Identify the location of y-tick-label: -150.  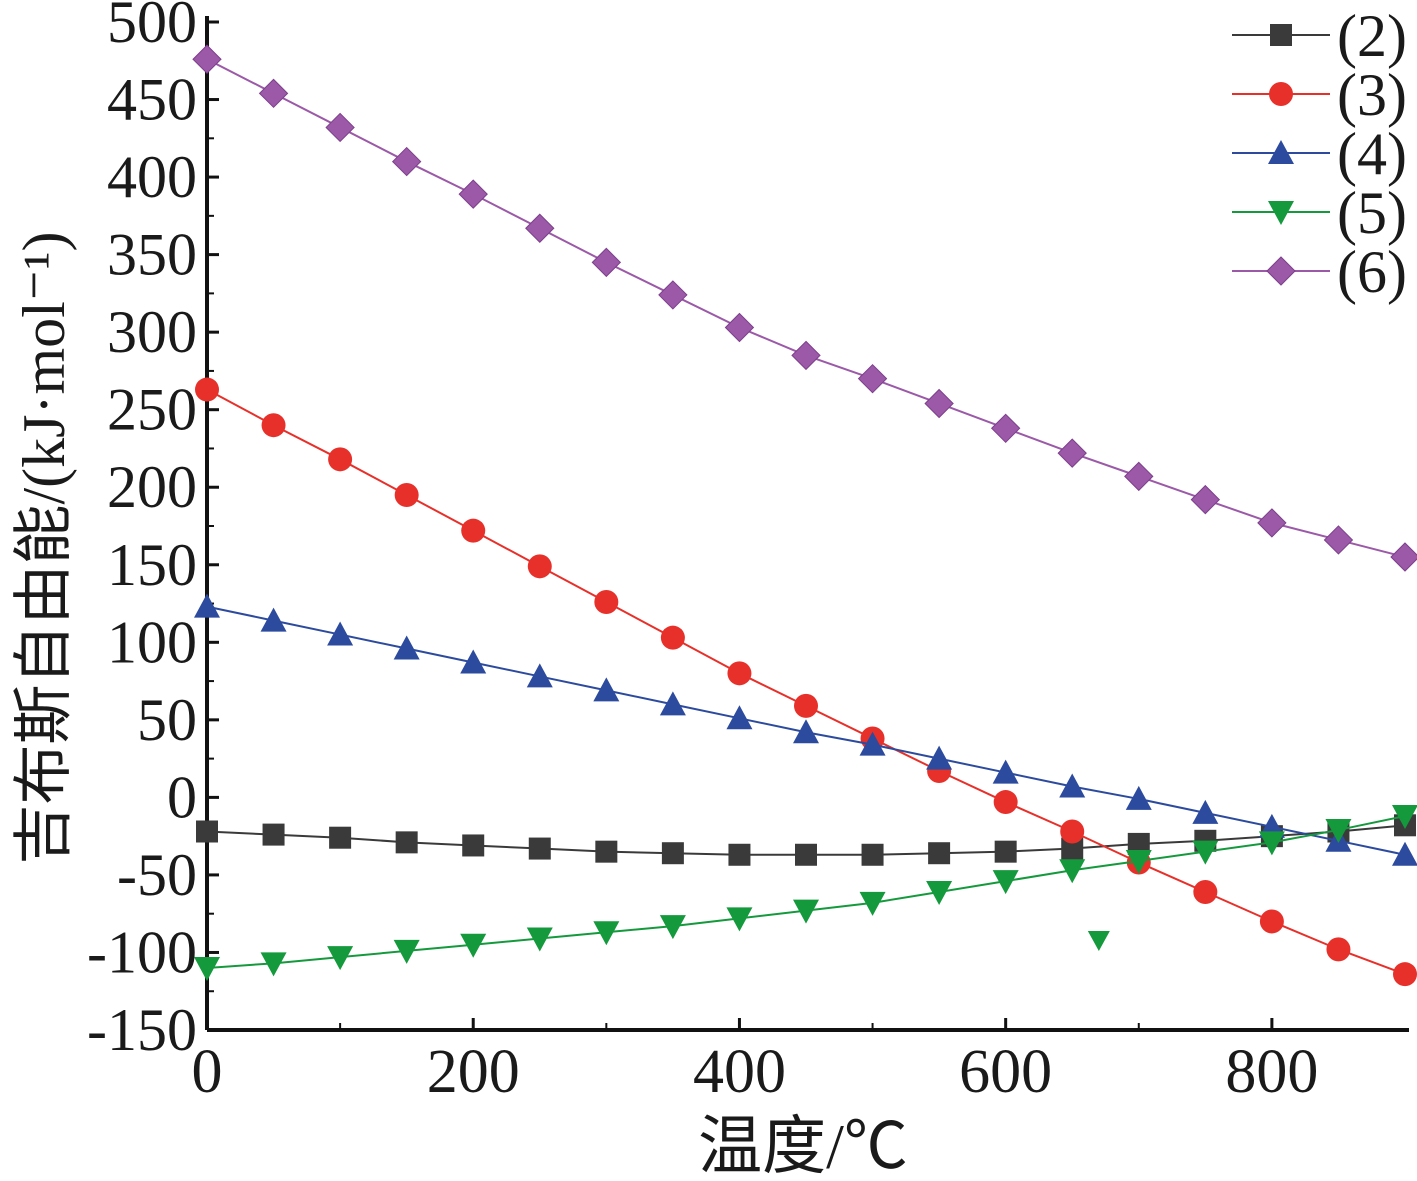
(142, 1030).